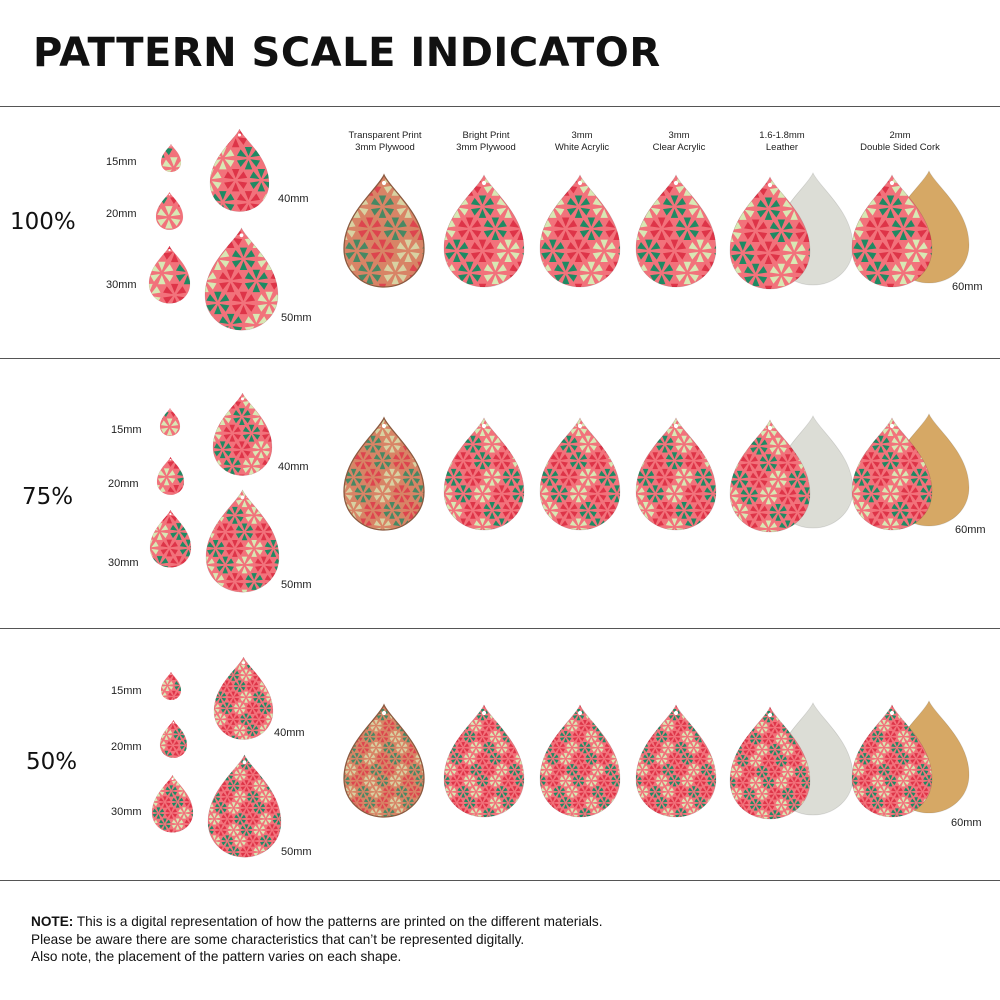  What do you see at coordinates (384, 473) in the screenshot?
I see `teardrop-plywood-transparent` at bounding box center [384, 473].